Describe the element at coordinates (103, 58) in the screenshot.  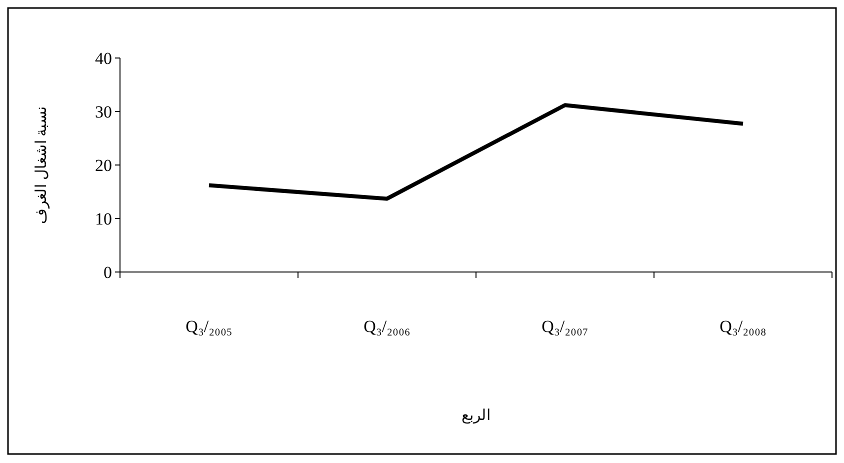
I see `y-tick-label: 40` at that location.